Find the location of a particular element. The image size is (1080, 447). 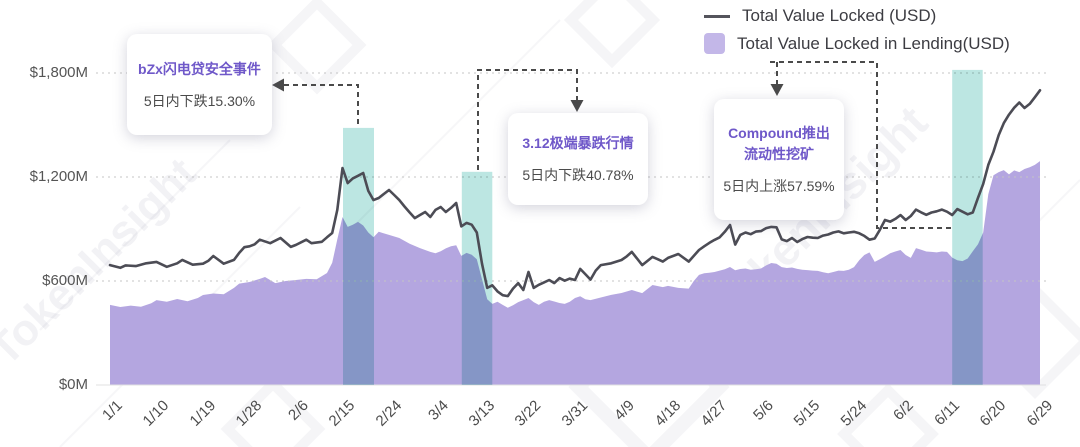

annotation-title-line2: 流动性挖矿 is located at coordinates (779, 154).